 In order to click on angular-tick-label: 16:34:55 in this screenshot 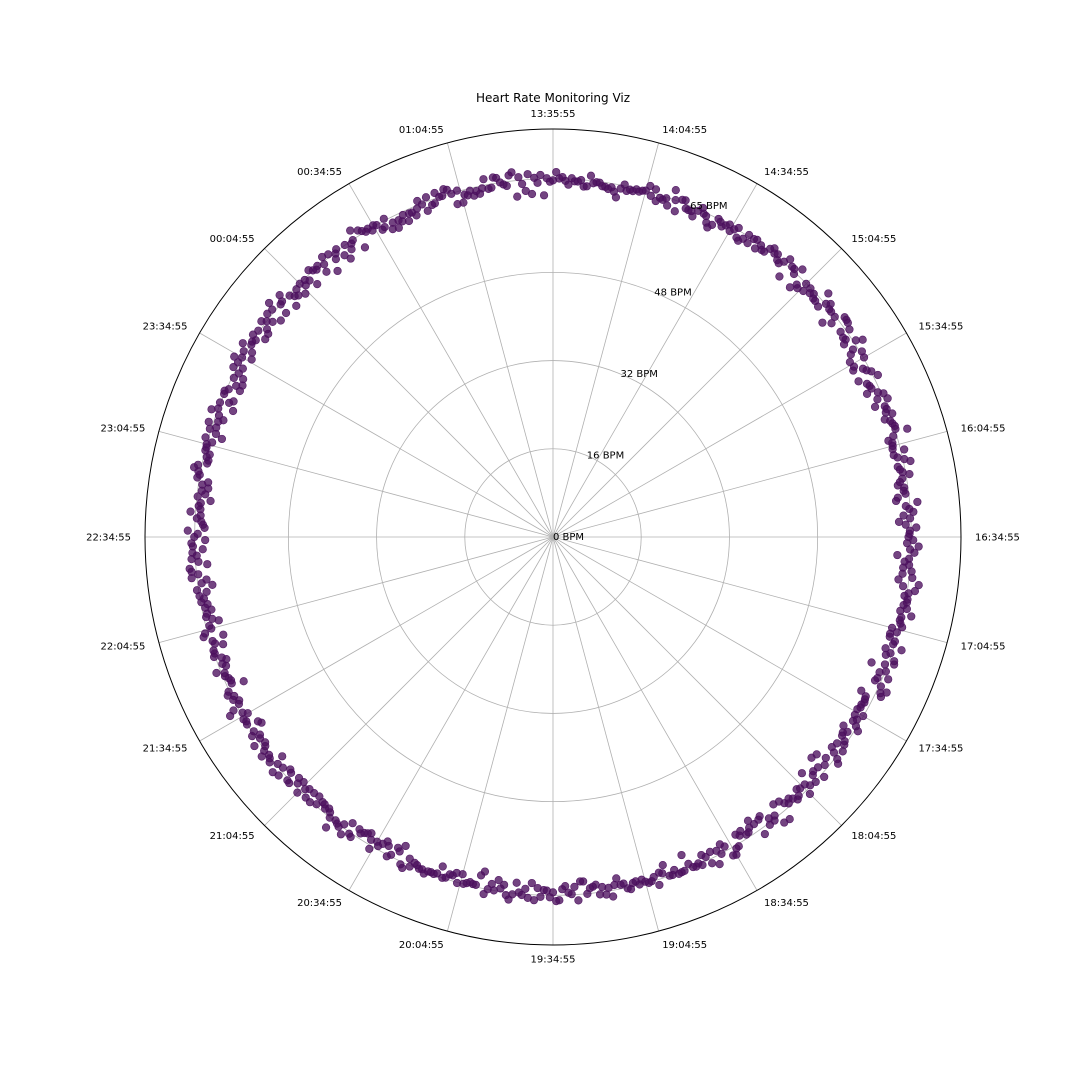, I will do `click(997, 538)`.